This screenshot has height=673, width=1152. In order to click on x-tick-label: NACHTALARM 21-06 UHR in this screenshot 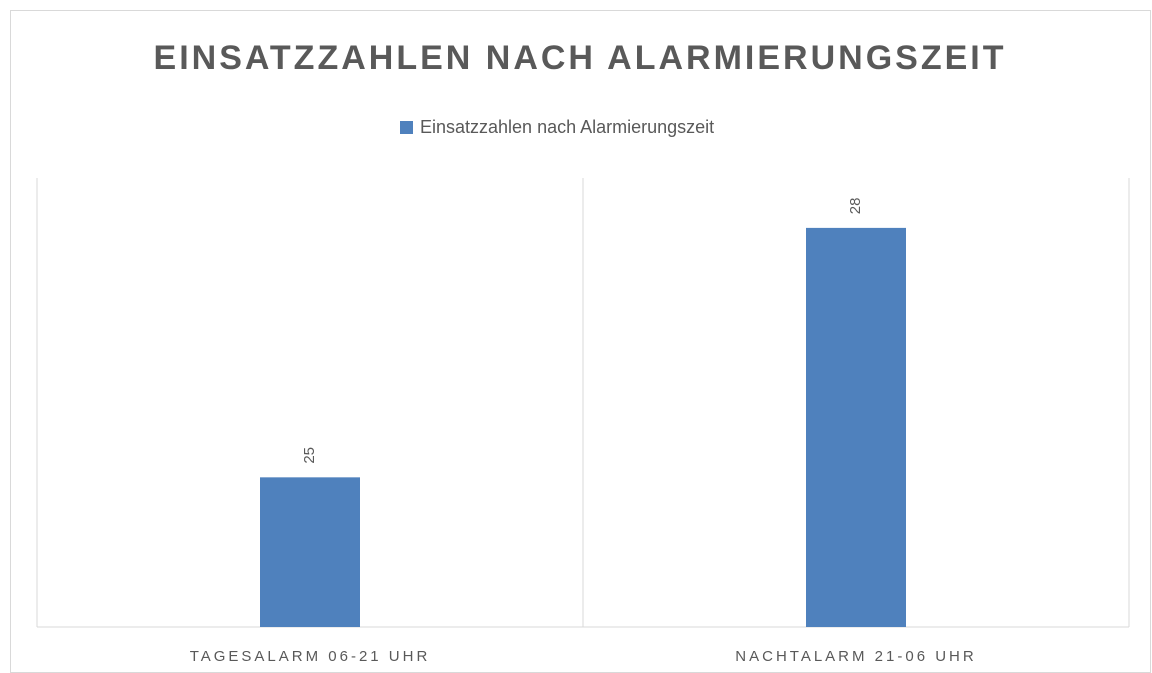, I will do `click(855, 656)`.